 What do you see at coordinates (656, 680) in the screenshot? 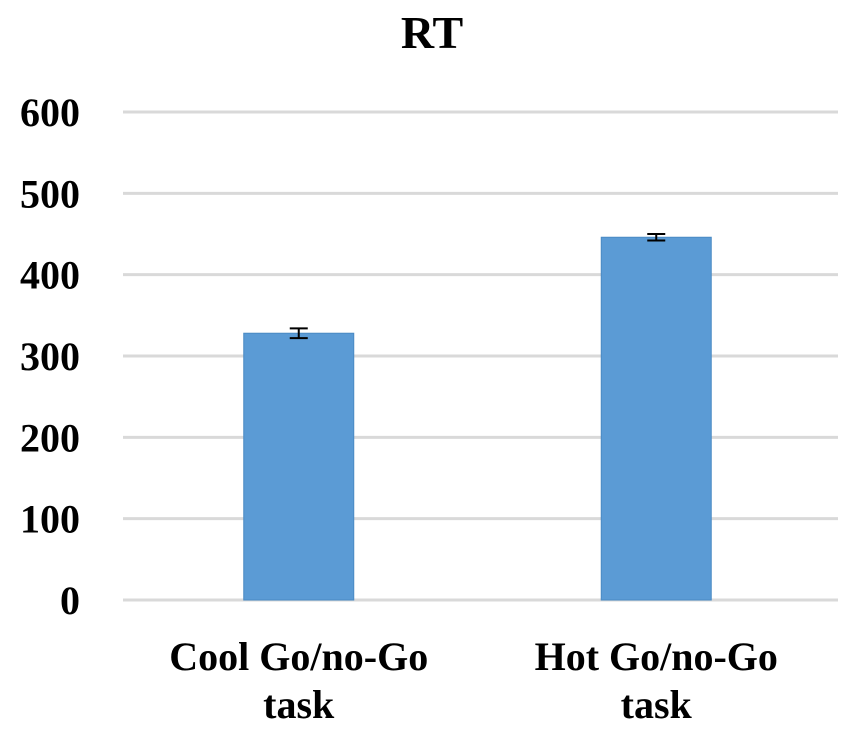
I see `x-tick-label: Hot Go/no-Go task` at bounding box center [656, 680].